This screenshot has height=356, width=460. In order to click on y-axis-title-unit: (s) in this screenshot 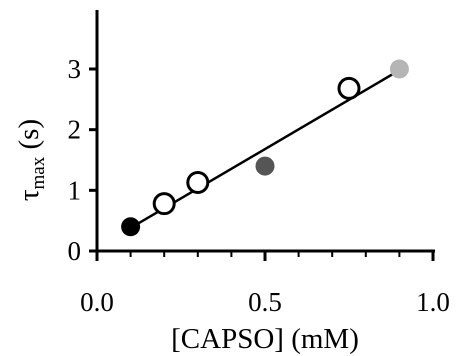, I will do `click(29, 138)`.